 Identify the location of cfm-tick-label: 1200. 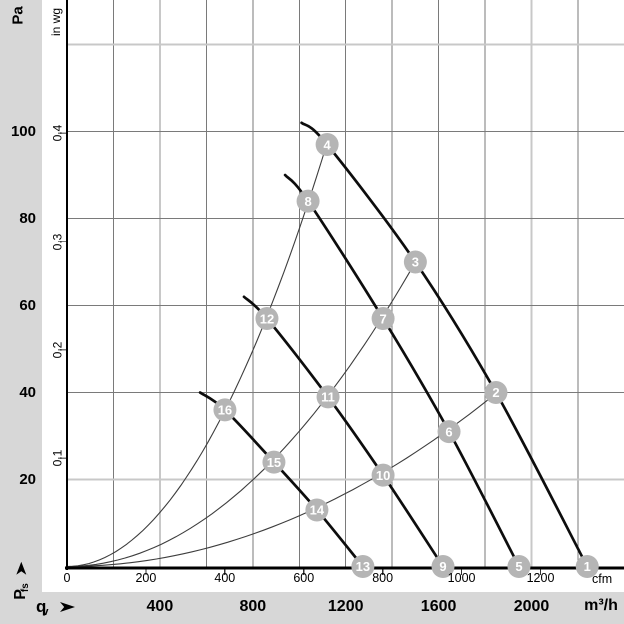
(540, 578).